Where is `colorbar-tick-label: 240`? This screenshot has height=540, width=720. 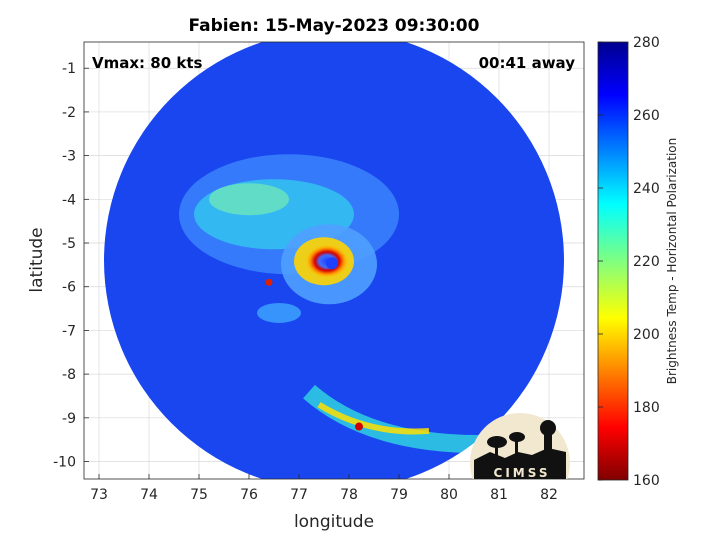 colorbar-tick-label: 240 is located at coordinates (646, 189).